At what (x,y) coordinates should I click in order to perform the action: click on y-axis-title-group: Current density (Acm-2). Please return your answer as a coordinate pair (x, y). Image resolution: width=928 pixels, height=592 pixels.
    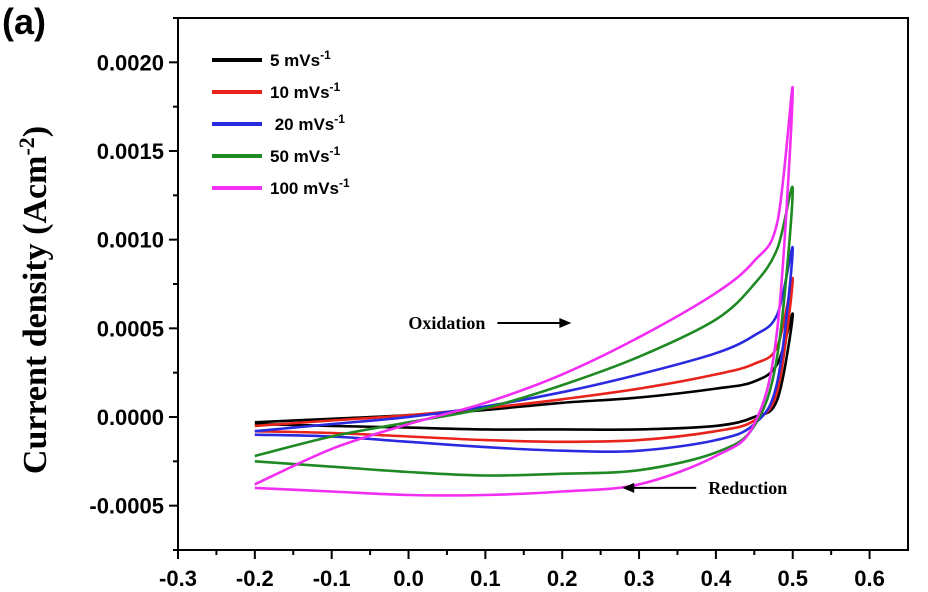
    Looking at the image, I should click on (34, 300).